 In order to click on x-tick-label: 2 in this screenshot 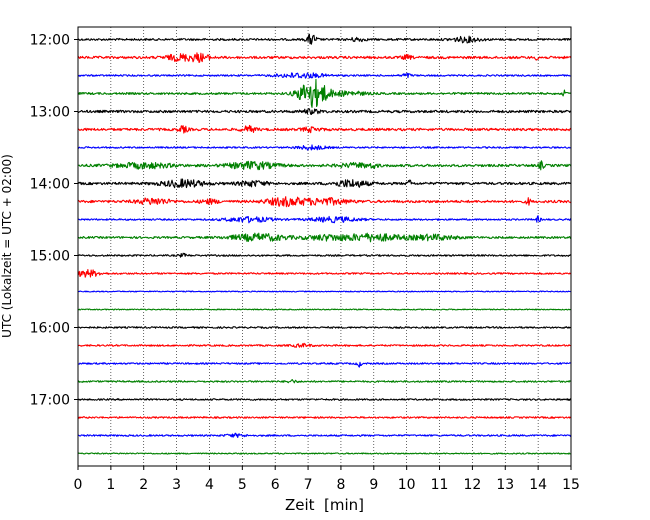, I will do `click(143, 485)`.